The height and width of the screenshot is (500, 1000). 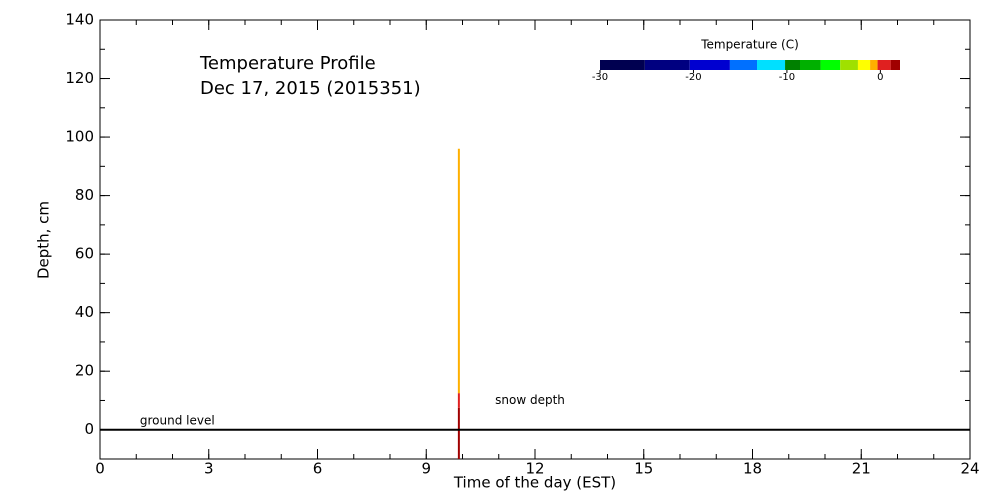 I want to click on chart-subtitle: Dec 17, 2015 (2015351), so click(x=310, y=88).